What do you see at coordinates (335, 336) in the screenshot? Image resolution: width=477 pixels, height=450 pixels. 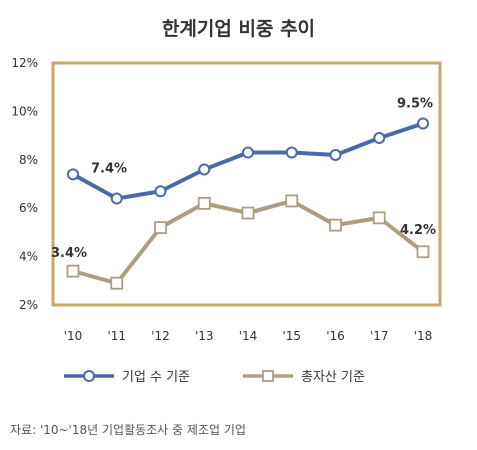 I see `x-tick-label: '16` at bounding box center [335, 336].